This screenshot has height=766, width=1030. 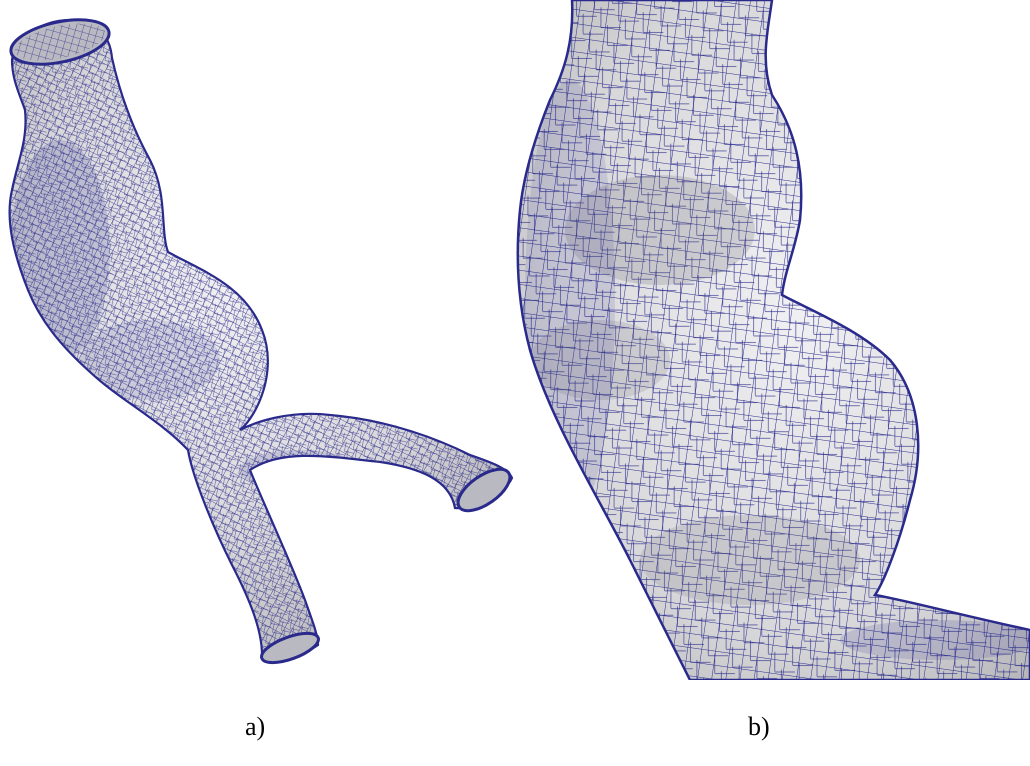 I want to click on left-branch-outlet, so click(x=290, y=648).